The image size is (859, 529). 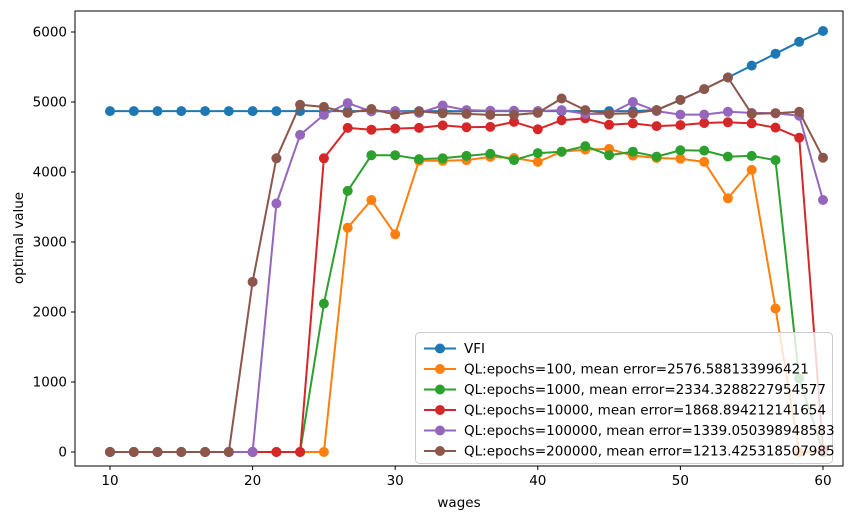 What do you see at coordinates (822, 481) in the screenshot?
I see `x-tick-label: 60` at bounding box center [822, 481].